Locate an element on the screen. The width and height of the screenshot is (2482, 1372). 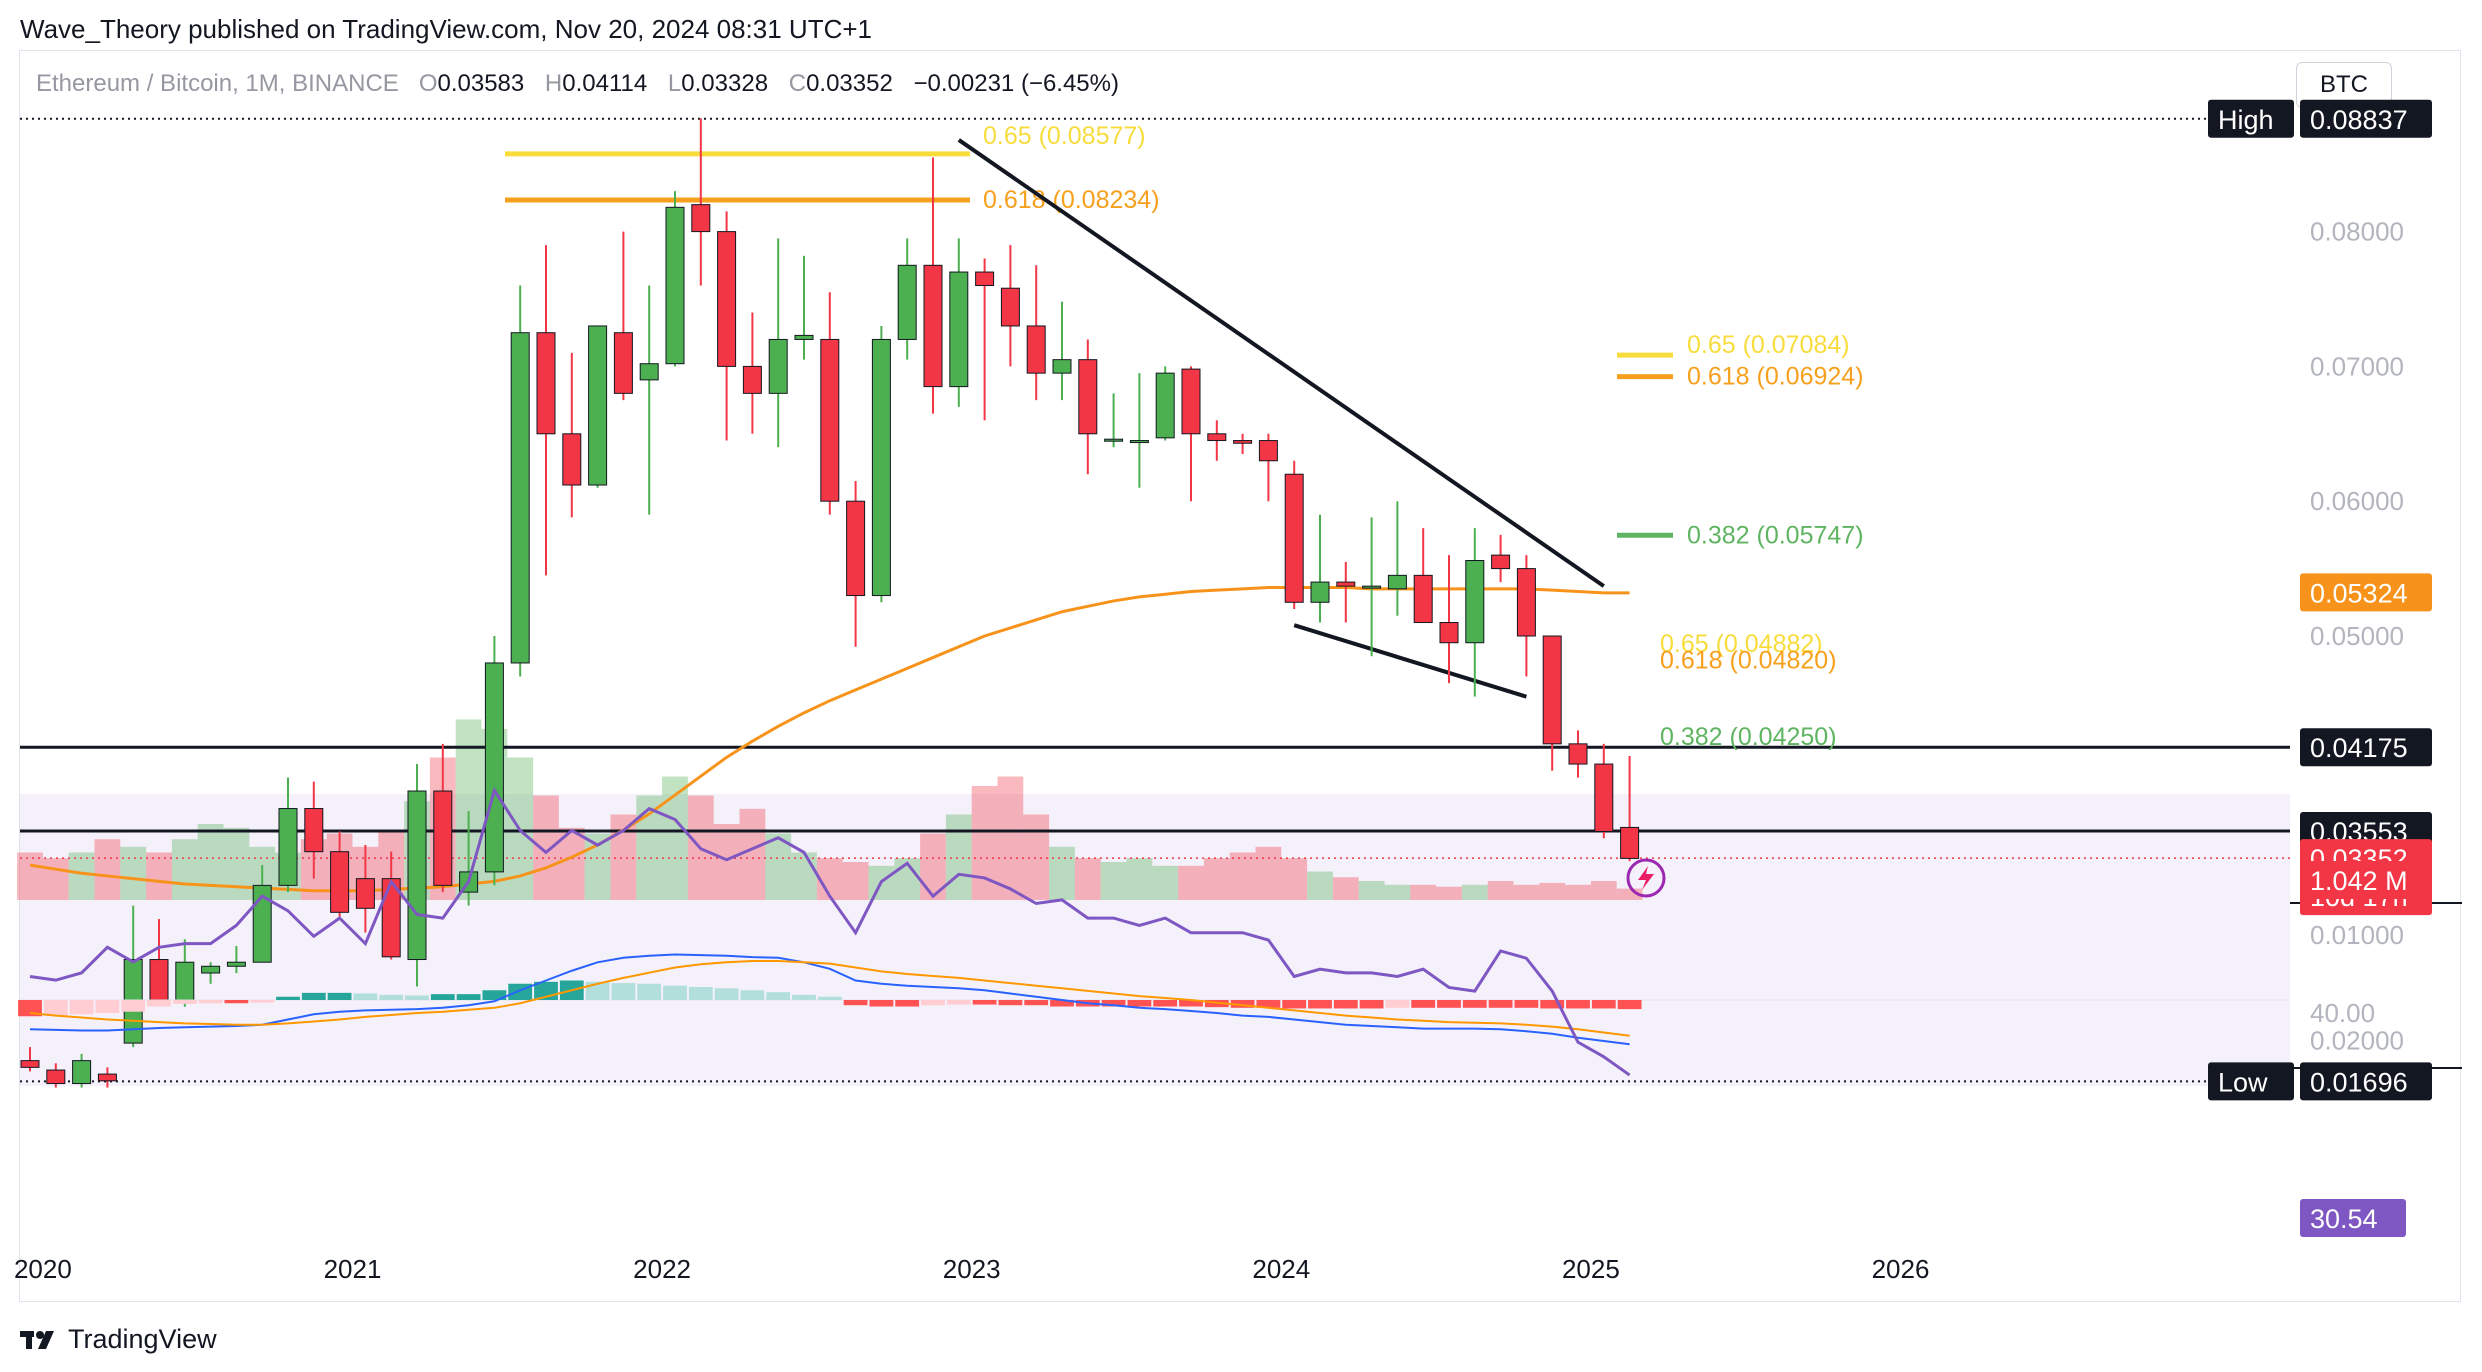
low-value-tag-key: Low is located at coordinates (2243, 1082).